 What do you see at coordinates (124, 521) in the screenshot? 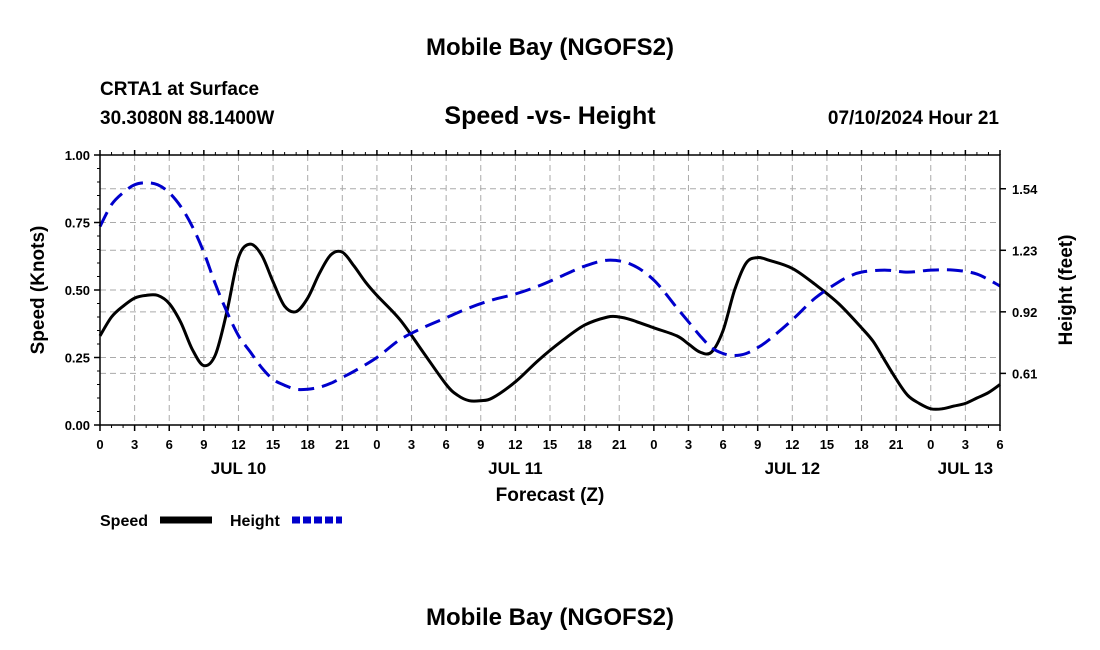
I see `legend-speed-label: Speed` at bounding box center [124, 521].